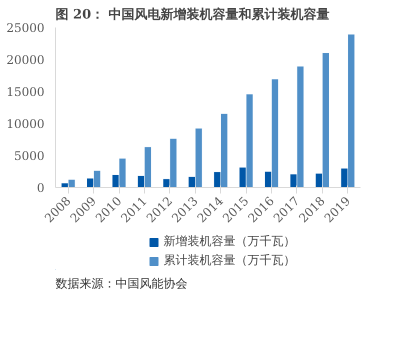  Describe the element at coordinates (29, 156) in the screenshot. I see `y-tick-label: 5000` at that location.